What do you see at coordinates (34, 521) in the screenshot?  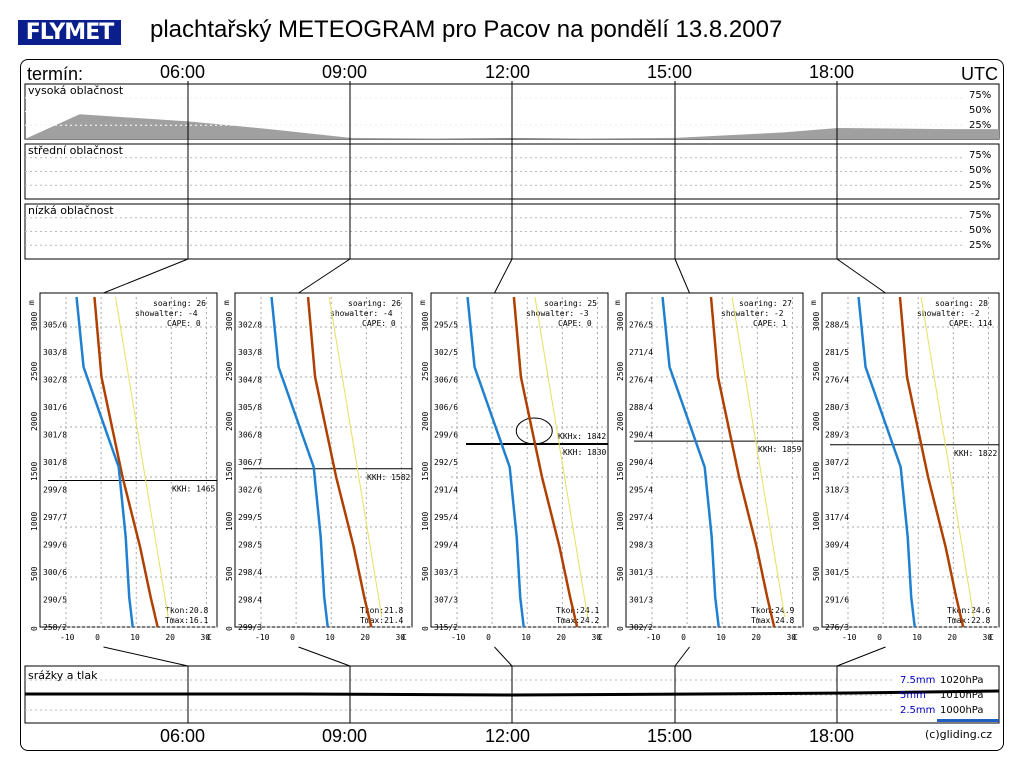 I see `alt-tick-0-2: 1000` at bounding box center [34, 521].